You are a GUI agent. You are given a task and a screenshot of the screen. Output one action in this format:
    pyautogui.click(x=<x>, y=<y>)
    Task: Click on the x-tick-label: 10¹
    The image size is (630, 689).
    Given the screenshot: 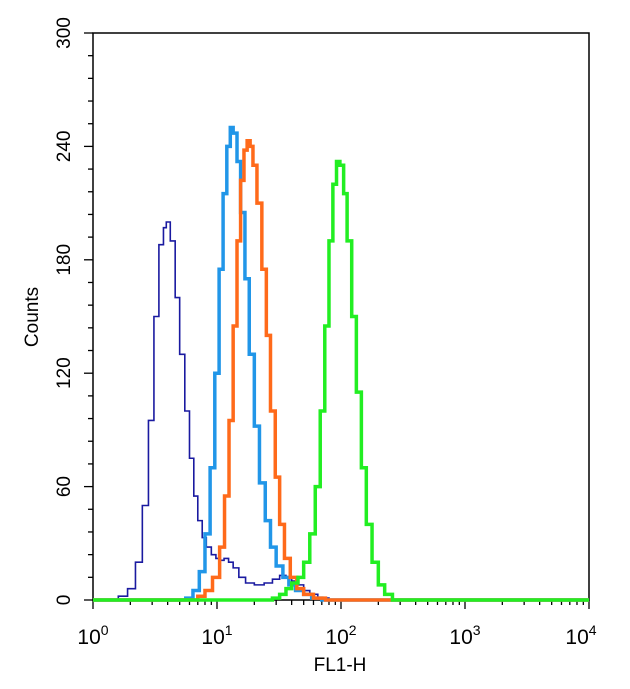 What is the action you would take?
    pyautogui.click(x=216, y=635)
    